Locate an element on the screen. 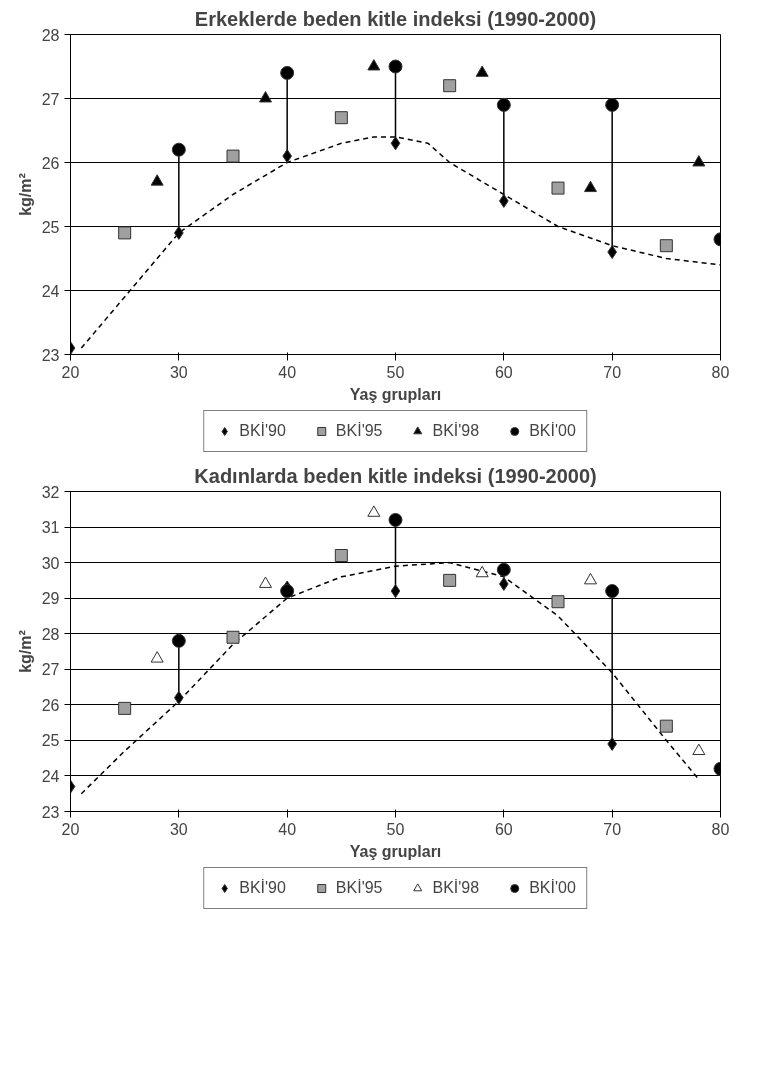 Image resolution: width=779 pixels, height=1065 pixels. y-tick-label: 32 is located at coordinates (50, 492).